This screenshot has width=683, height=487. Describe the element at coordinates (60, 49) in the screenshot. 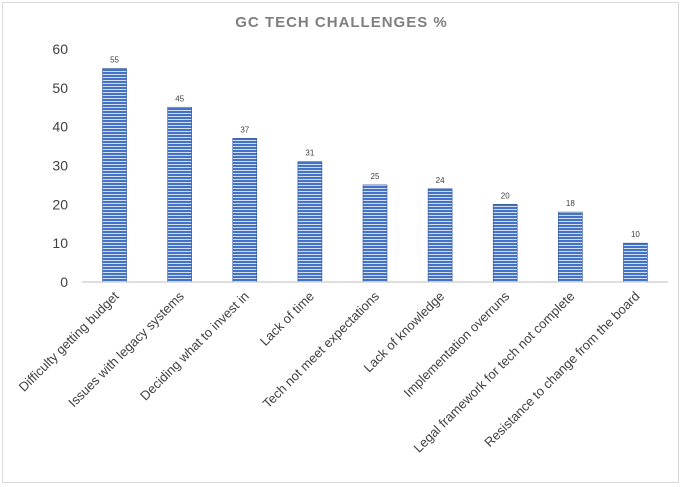

I see `y-tick-label: 60` at that location.